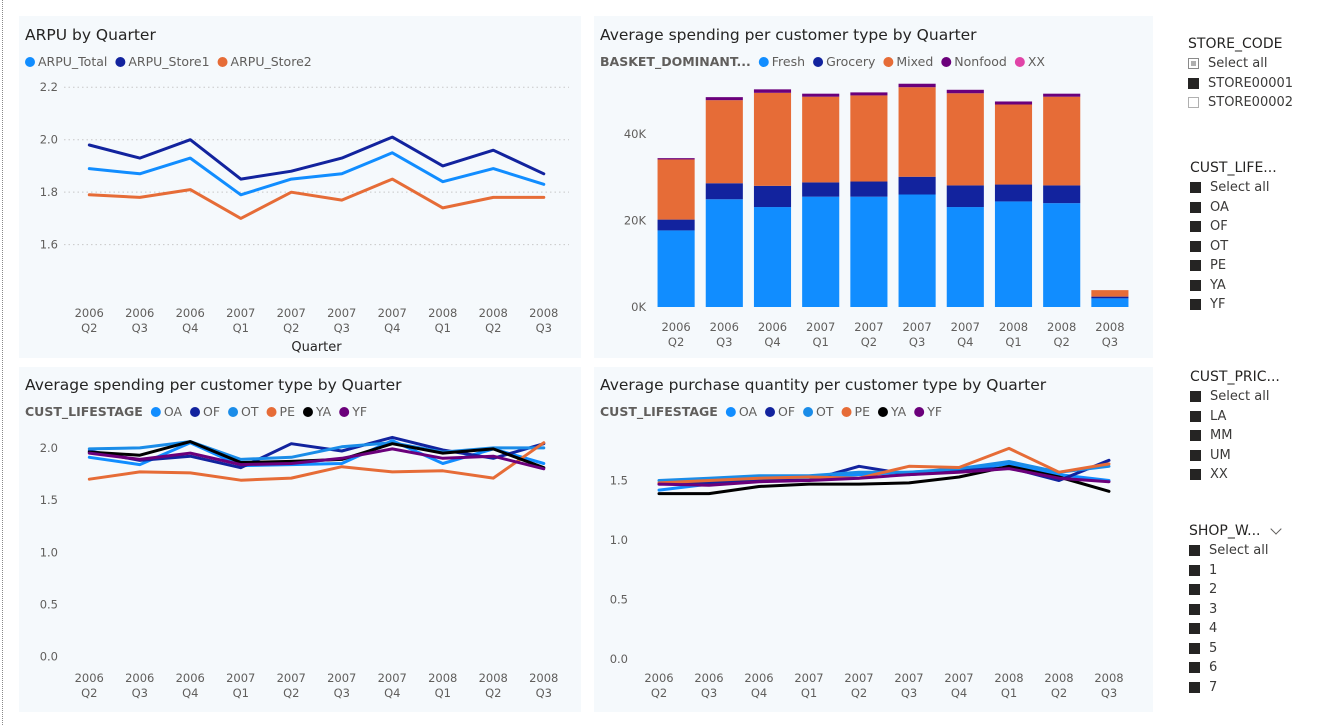 The width and height of the screenshot is (1323, 725). Describe the element at coordinates (1252, 436) in the screenshot. I see `slicer-item: MM` at that location.